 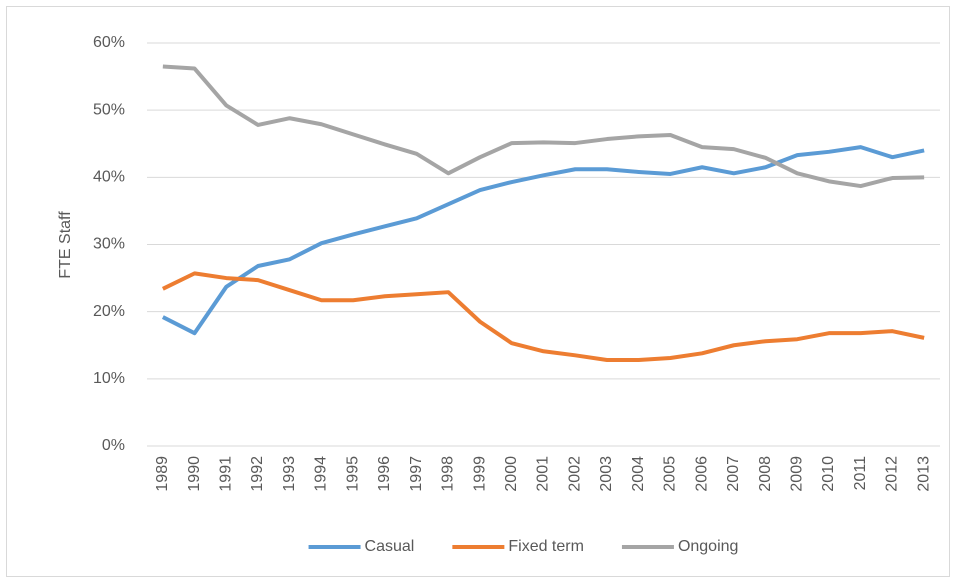 I want to click on x-tick-label: 2005, so click(x=670, y=474).